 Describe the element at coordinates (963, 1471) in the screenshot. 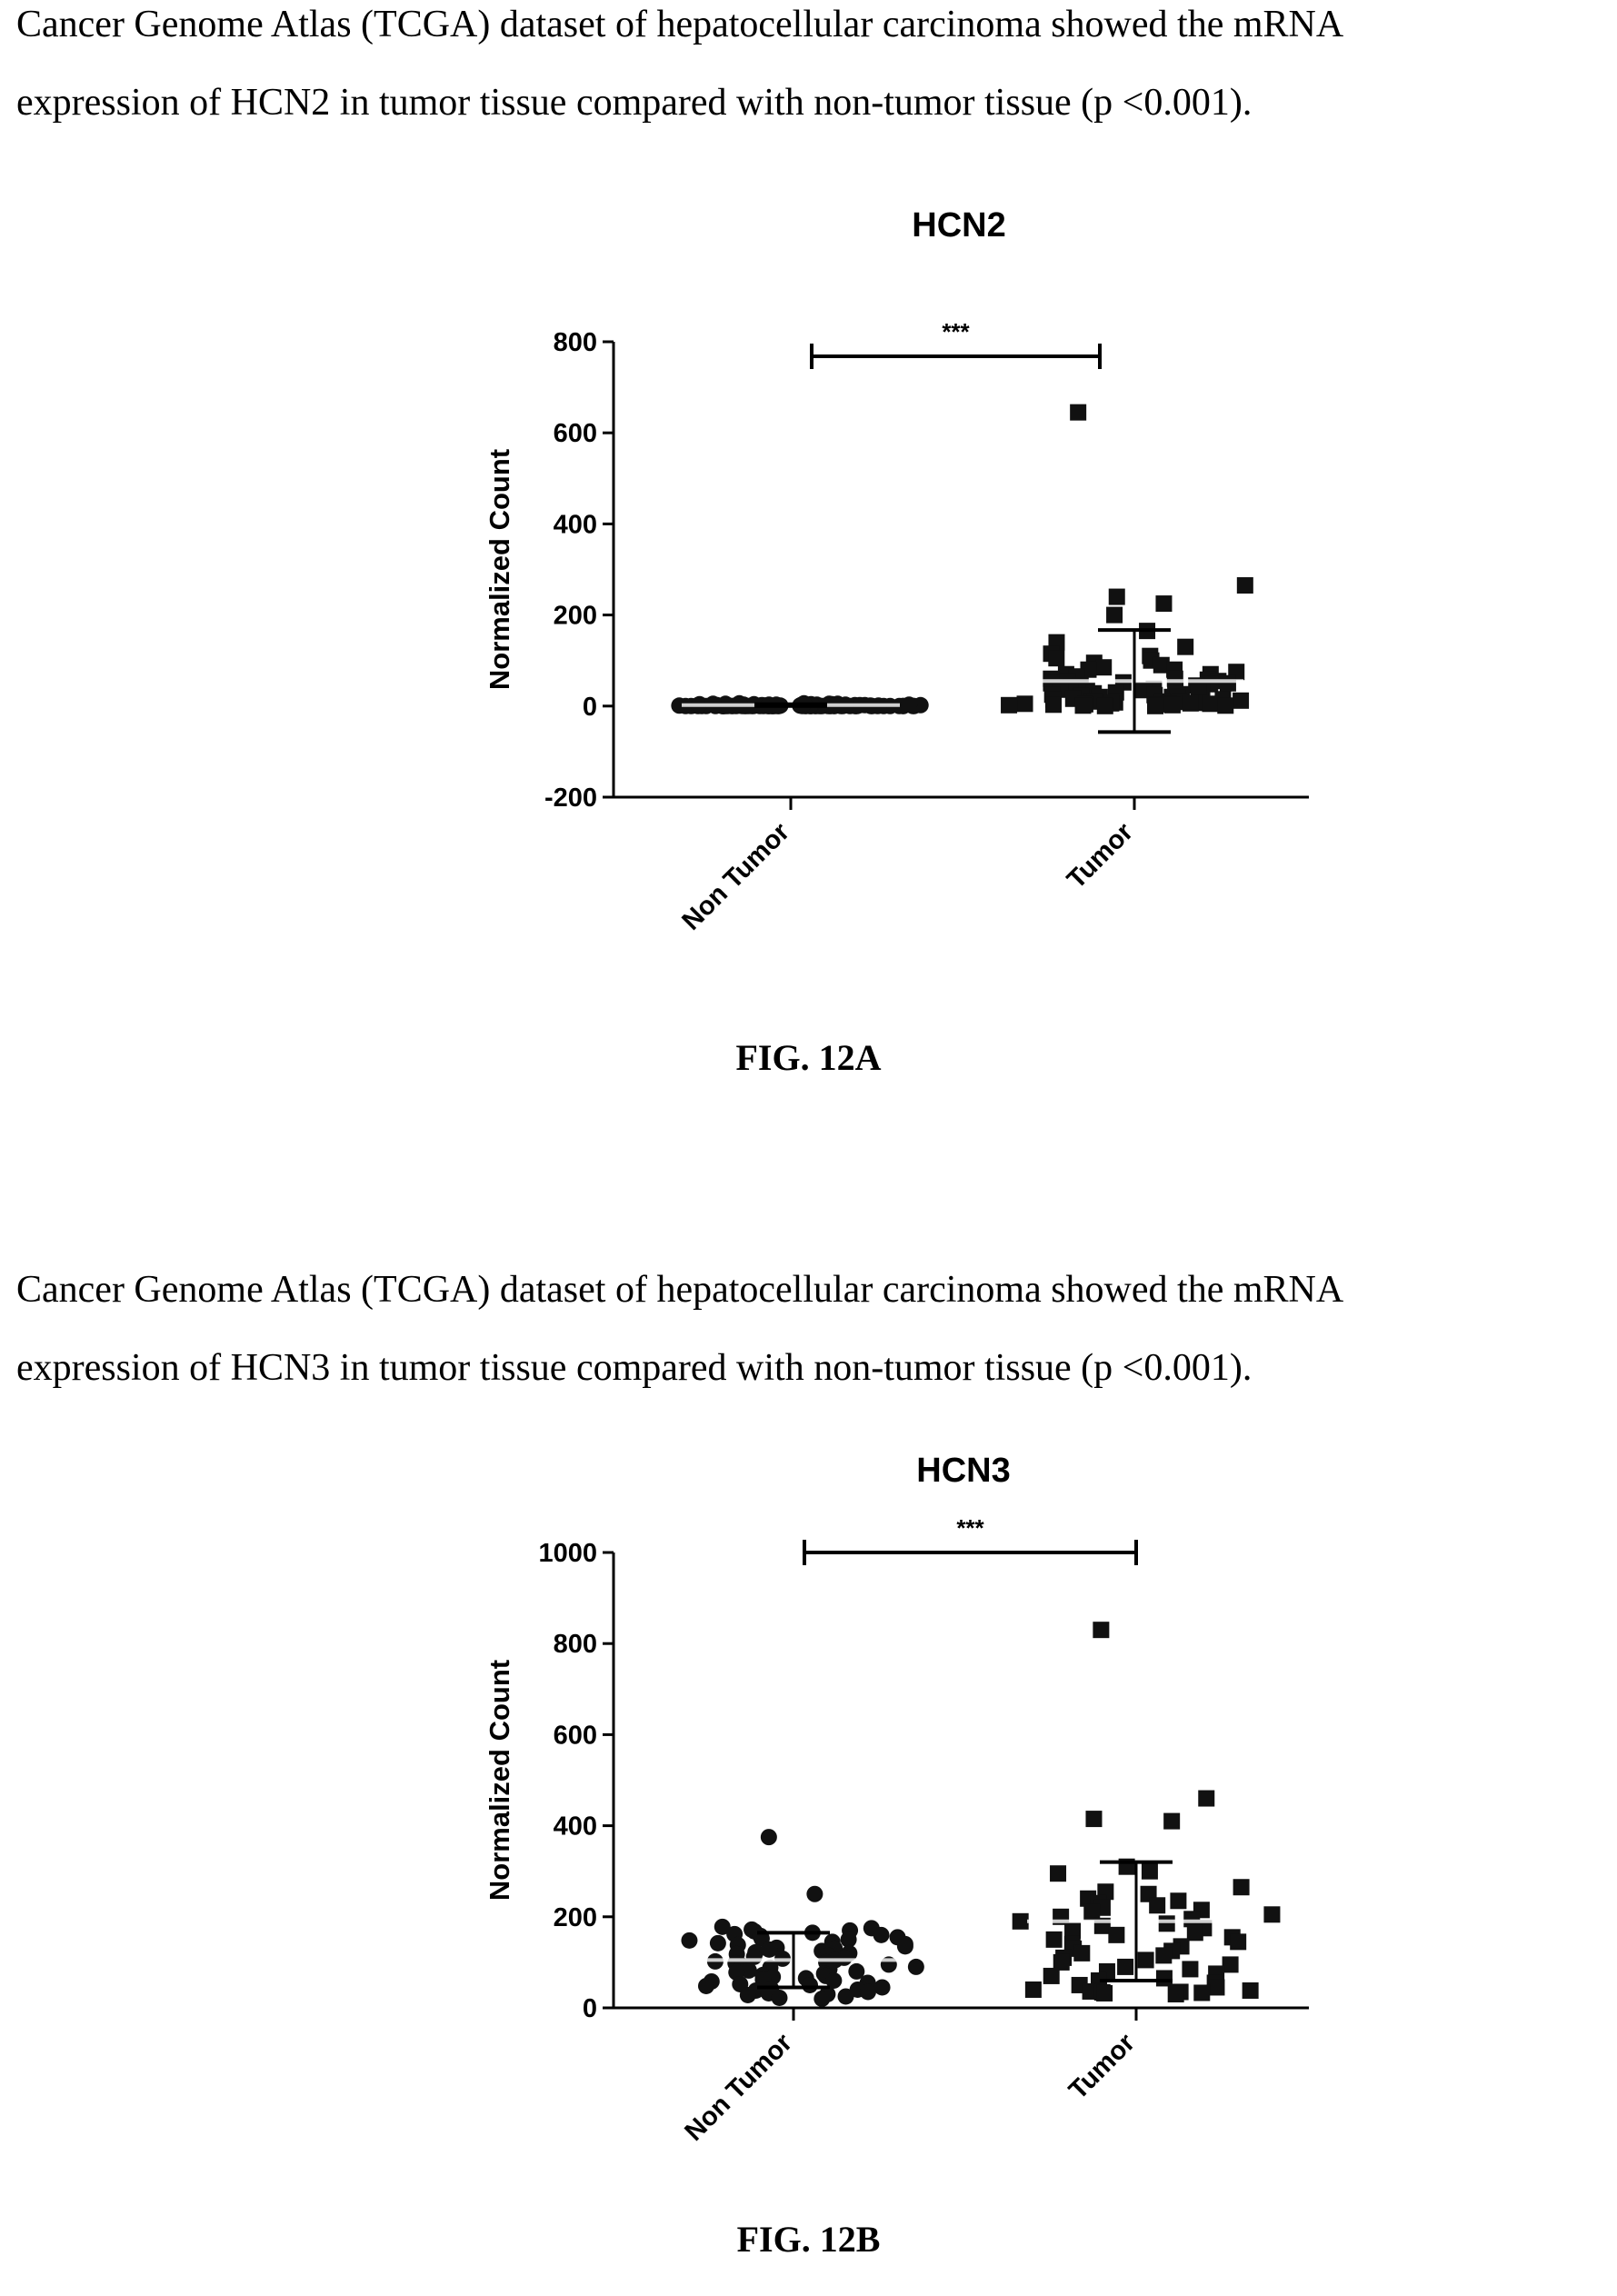

I see `chart-title: HCN3` at that location.